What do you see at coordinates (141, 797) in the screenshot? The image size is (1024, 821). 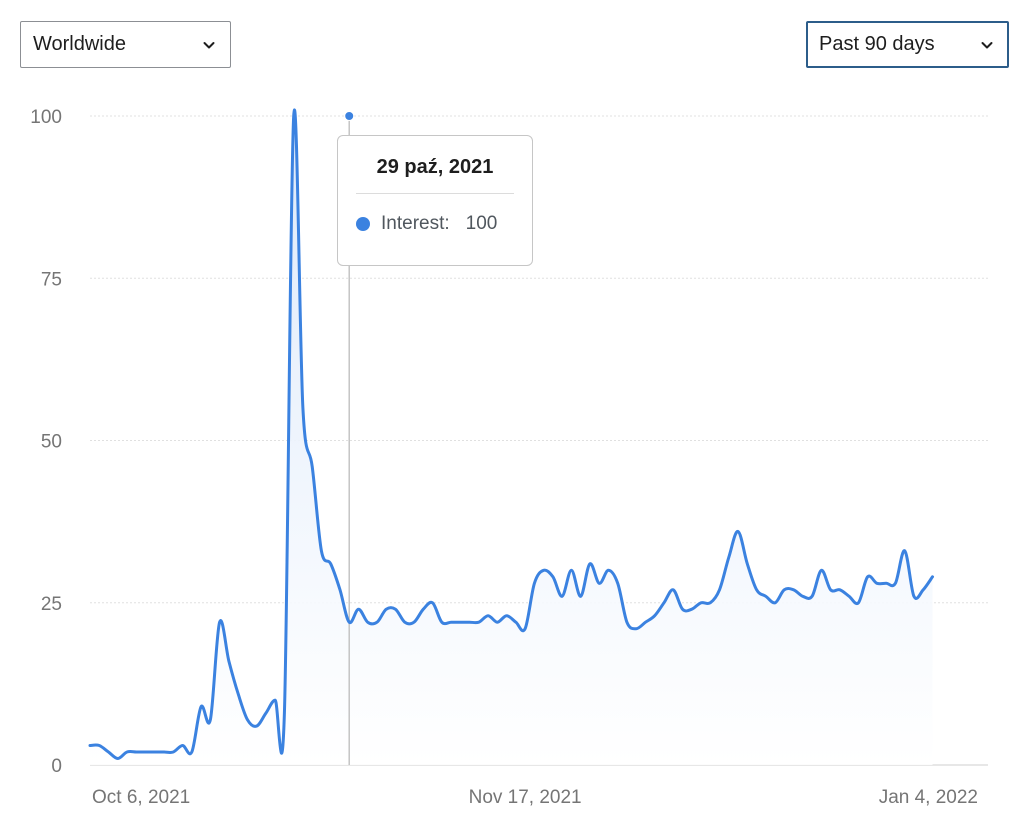 I see `x-tick-label: Oct 6, 2021` at bounding box center [141, 797].